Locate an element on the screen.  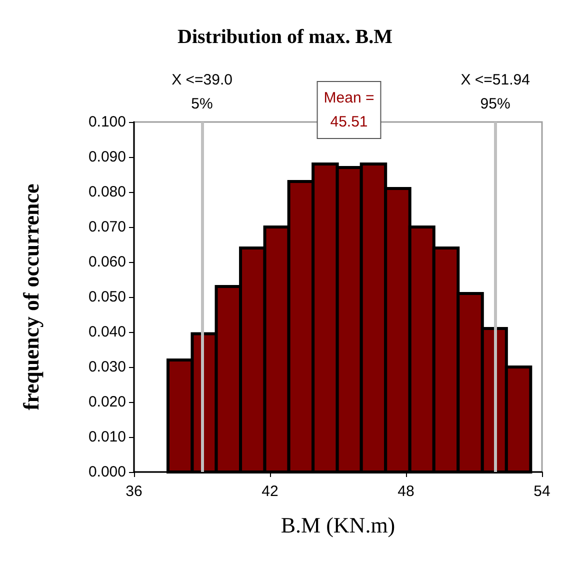
x-axis-title: B.M (KN.m) is located at coordinates (338, 525).